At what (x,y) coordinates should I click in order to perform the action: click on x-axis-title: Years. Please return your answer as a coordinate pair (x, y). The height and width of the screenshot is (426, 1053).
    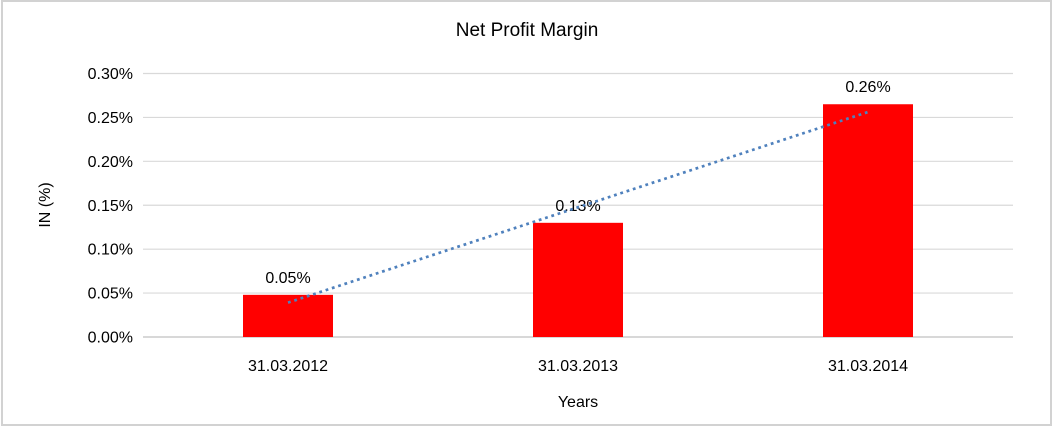
    Looking at the image, I should click on (578, 402).